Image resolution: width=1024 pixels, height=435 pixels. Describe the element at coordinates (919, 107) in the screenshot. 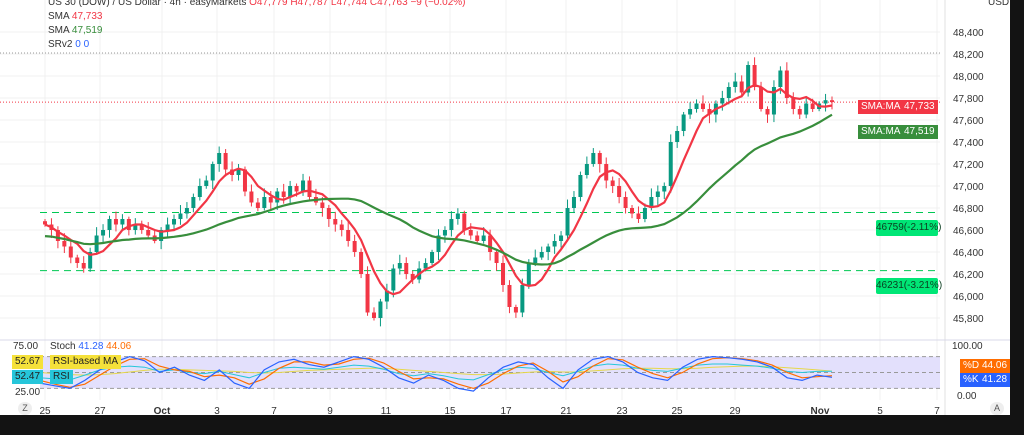

I see `sma-fast-price-tag: 47,733` at that location.